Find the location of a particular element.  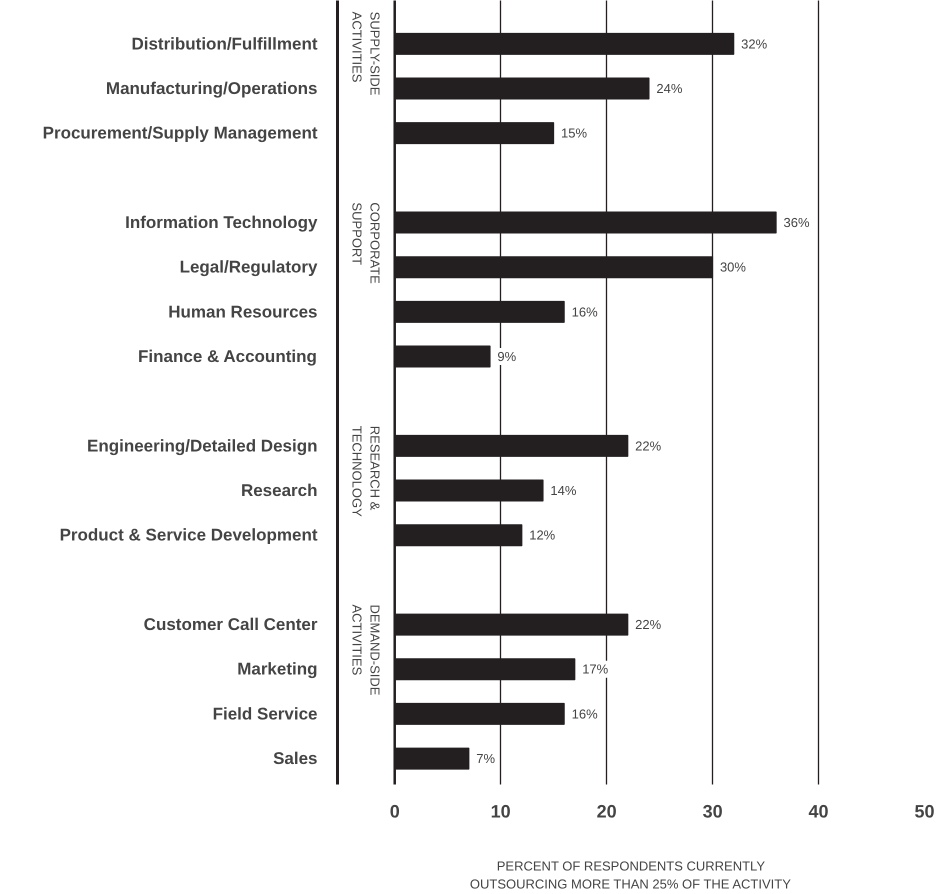

data-label: 17% is located at coordinates (595, 669).